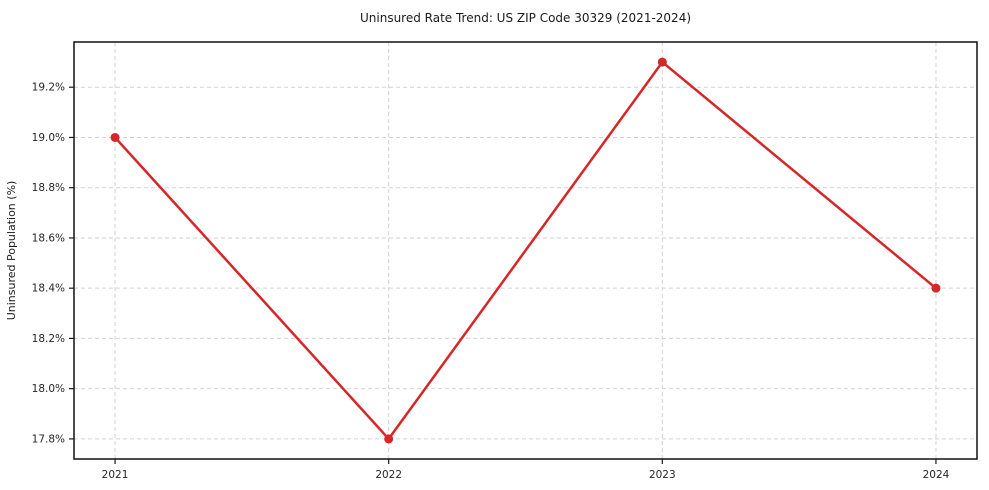 The width and height of the screenshot is (989, 490). I want to click on x-axis-tick-labels: 2021 2022 2023 2024, so click(526, 475).